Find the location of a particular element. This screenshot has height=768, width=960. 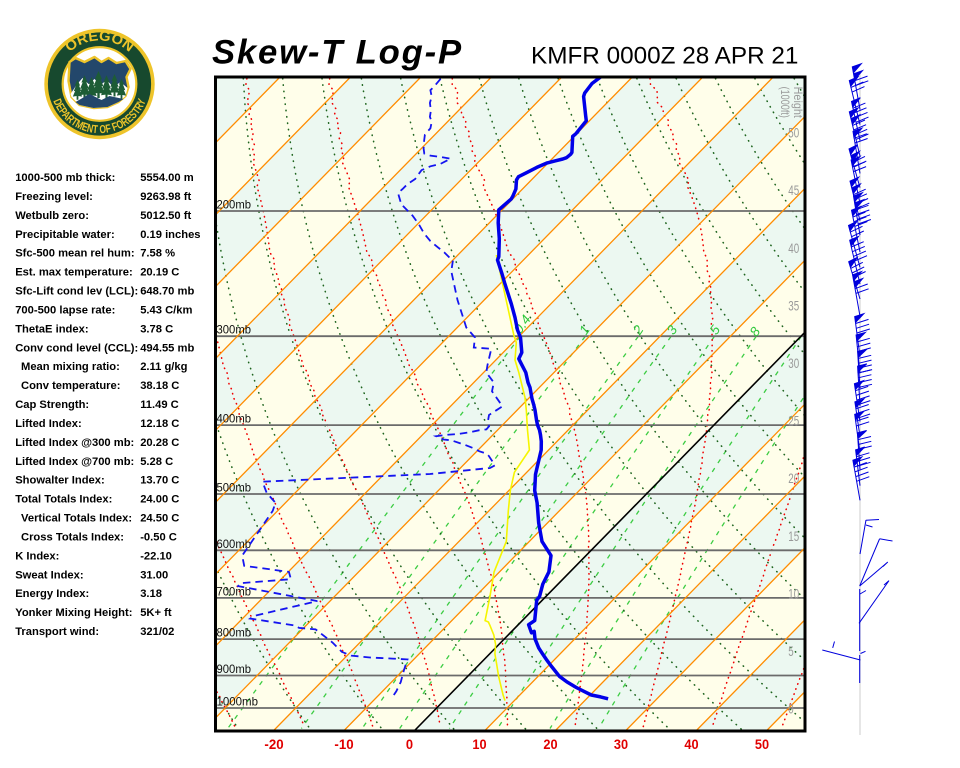

svg-text: 11.49 C is located at coordinates (159, 405).